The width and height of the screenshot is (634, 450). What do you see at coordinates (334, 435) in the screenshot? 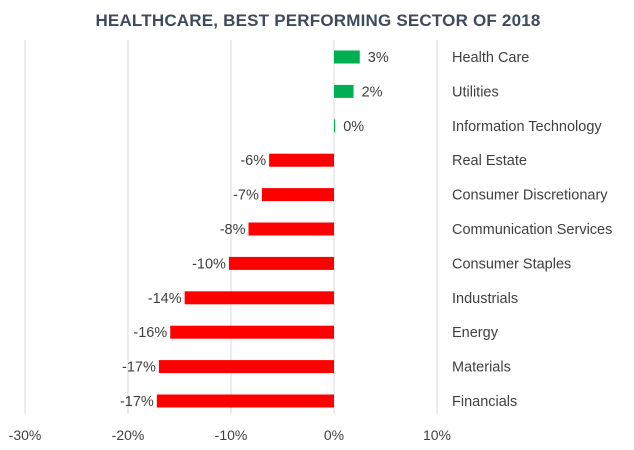
I see `x-tick-label: 0%` at bounding box center [334, 435].